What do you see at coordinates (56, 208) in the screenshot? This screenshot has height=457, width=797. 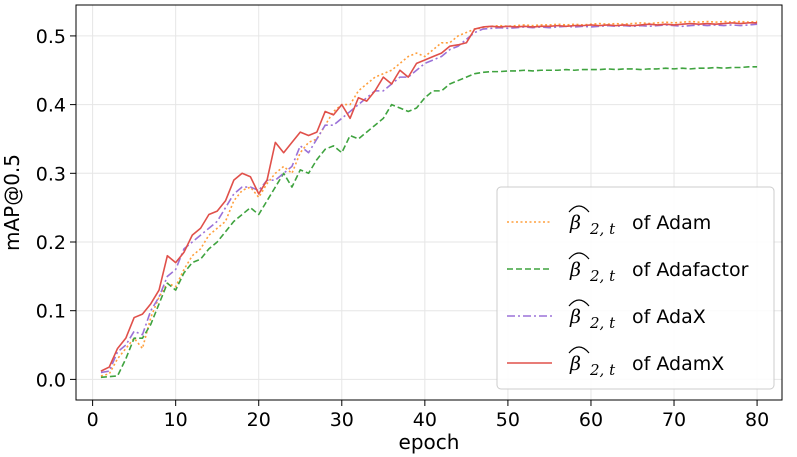 I see `y-axis: 0.0 0.1 0.2 0.3 0.4 0.5` at bounding box center [56, 208].